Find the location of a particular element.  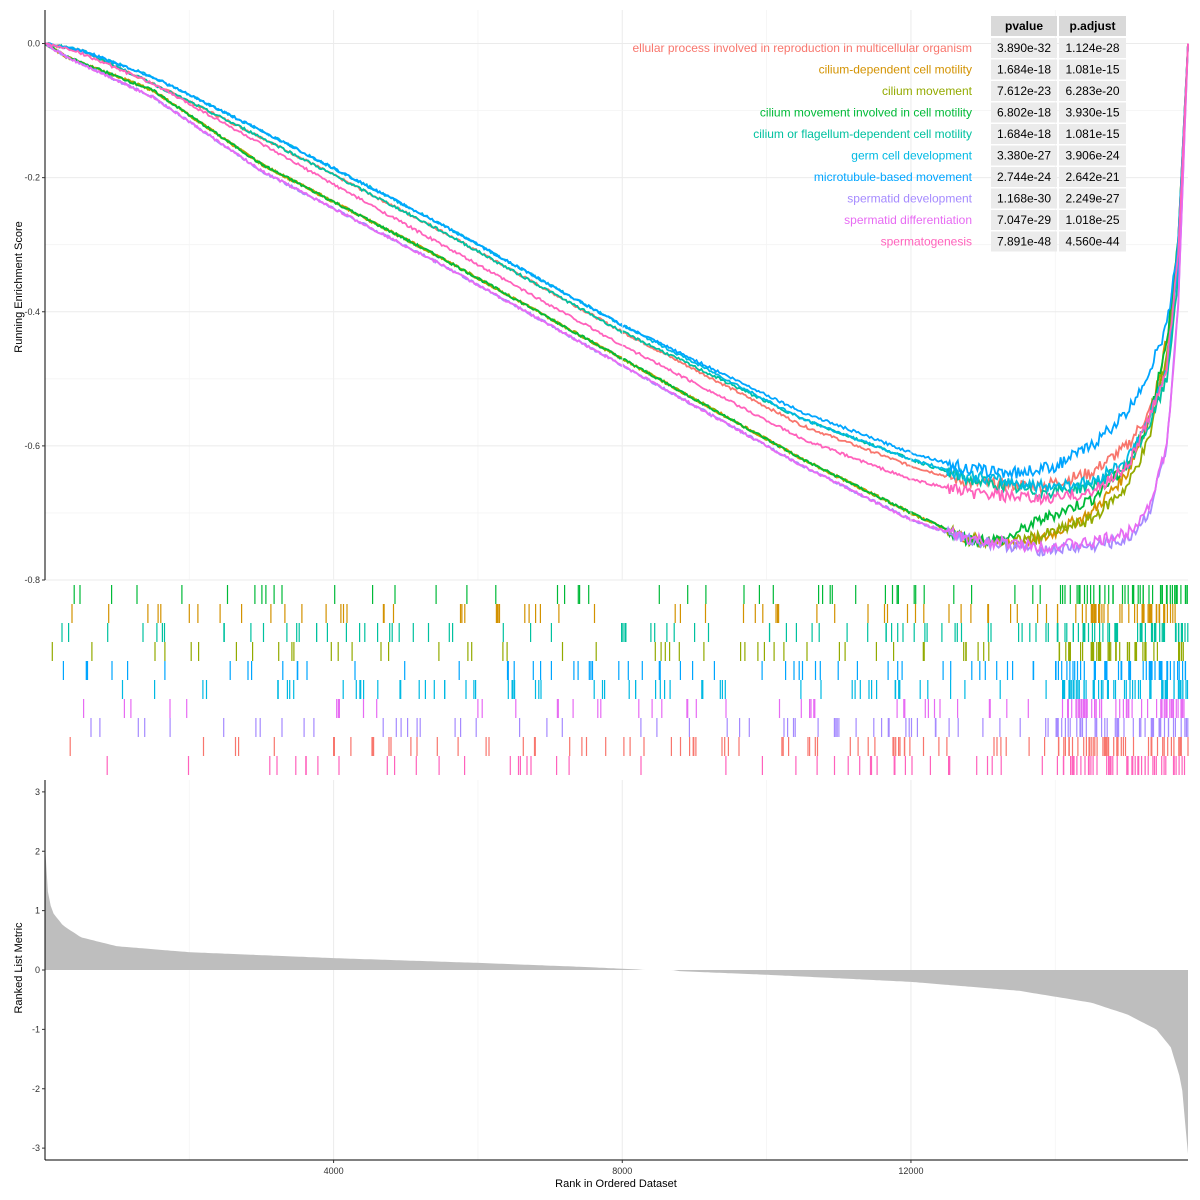

table-header-pvalue: pvalue is located at coordinates (1024, 26).